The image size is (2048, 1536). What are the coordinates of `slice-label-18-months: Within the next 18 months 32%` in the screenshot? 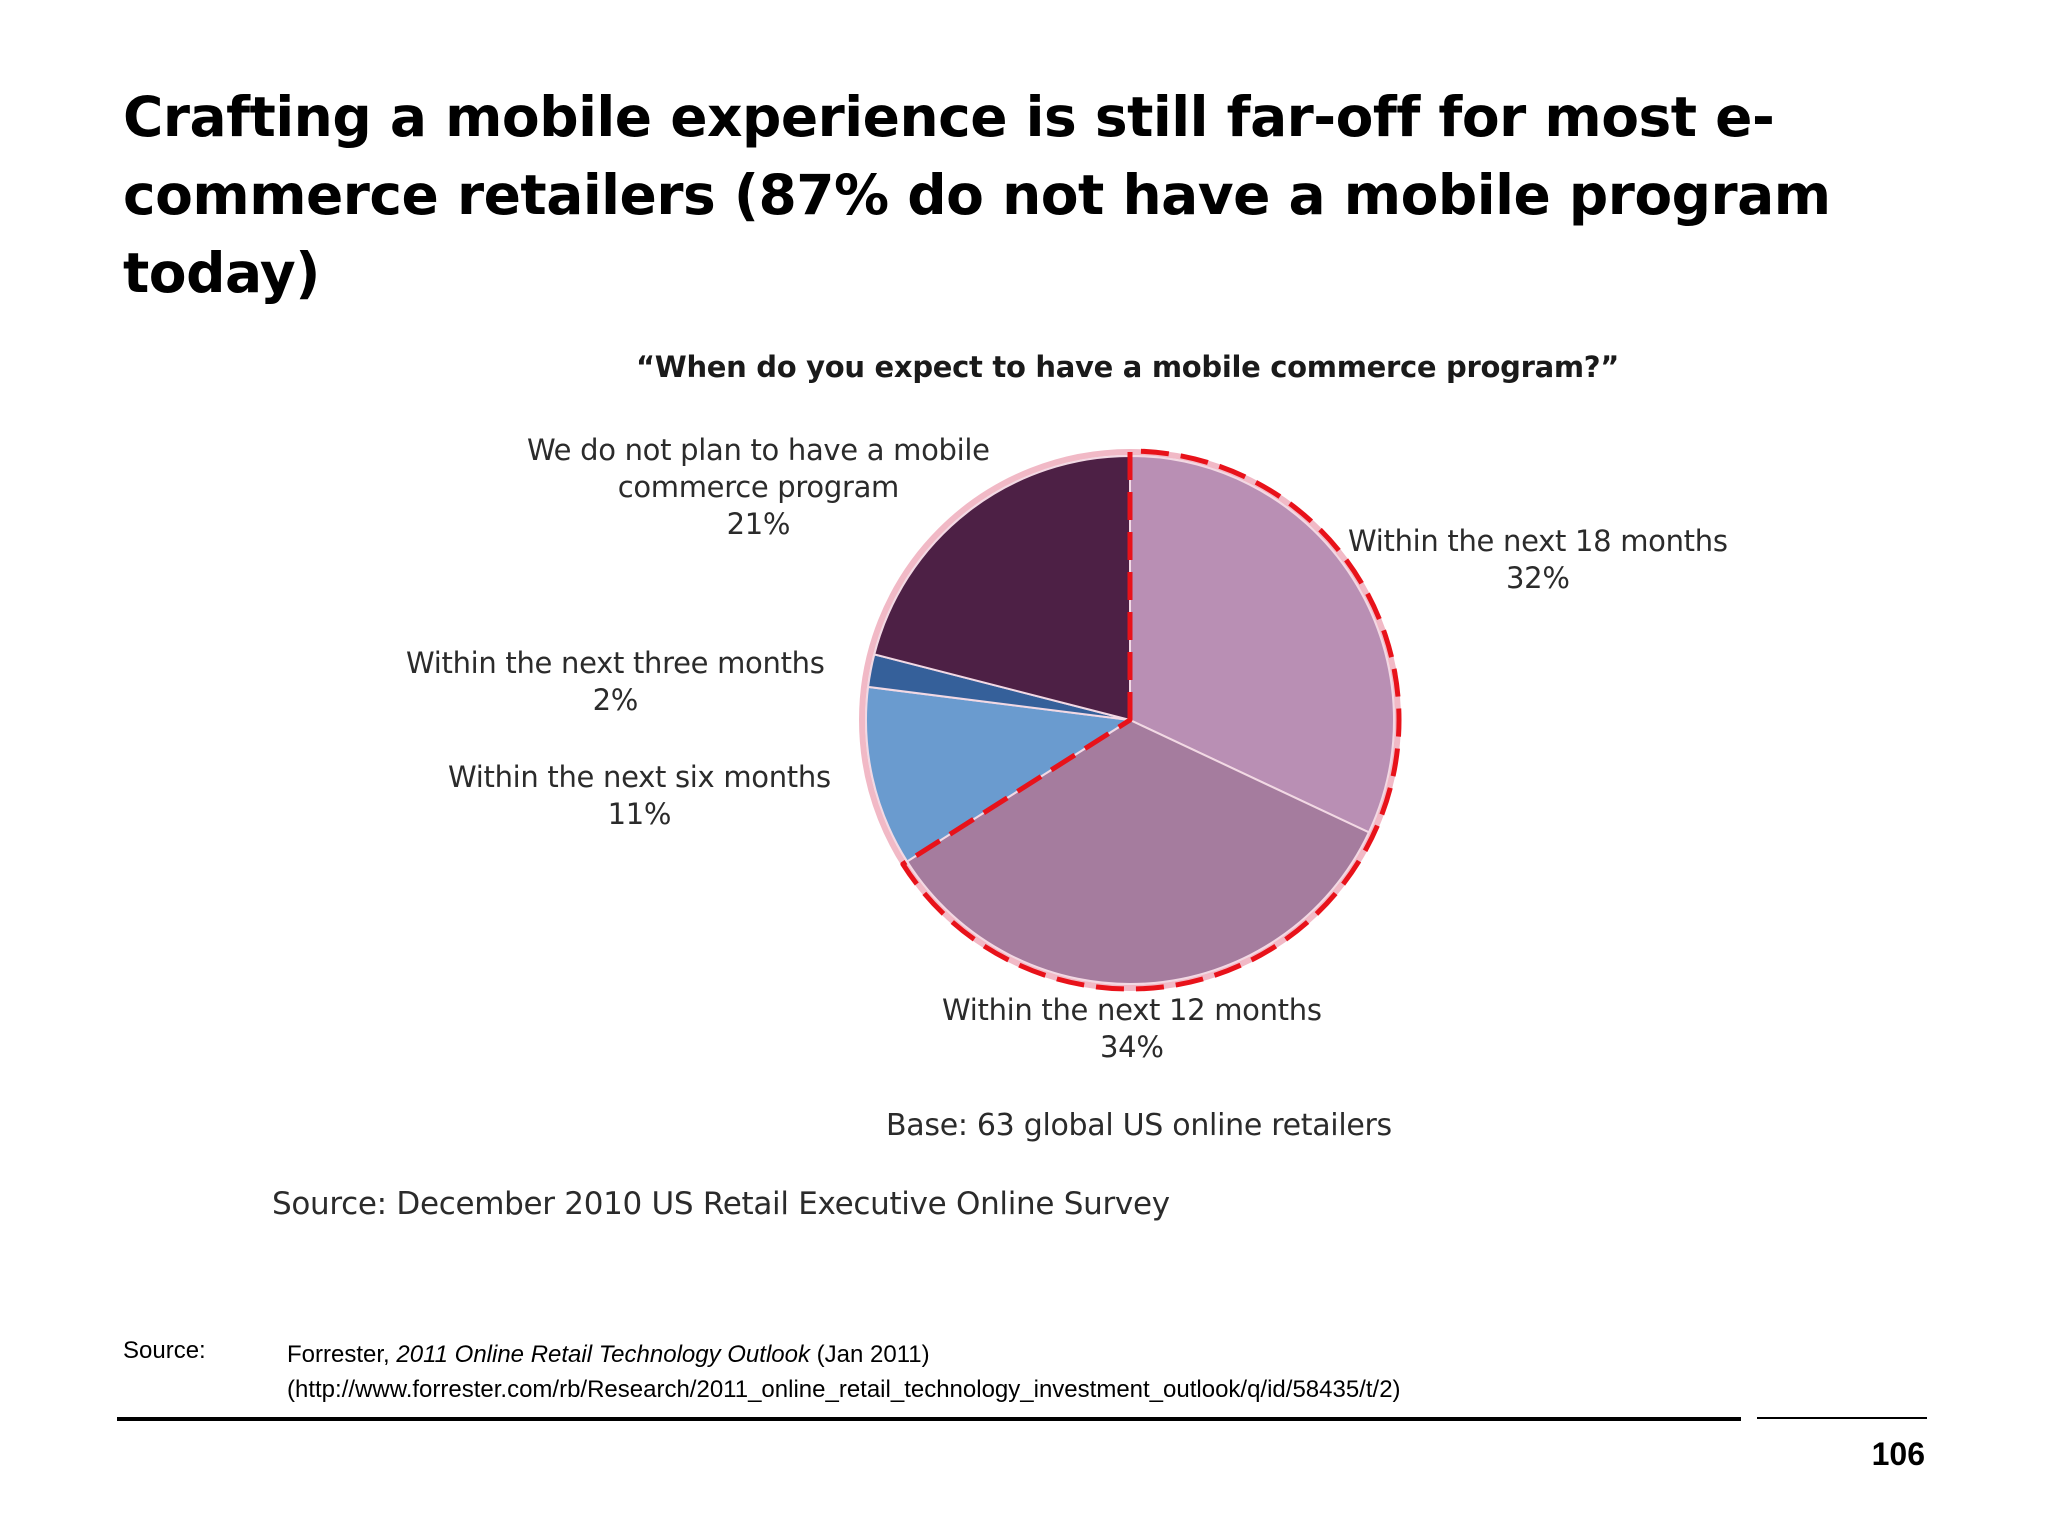 It's located at (1538, 560).